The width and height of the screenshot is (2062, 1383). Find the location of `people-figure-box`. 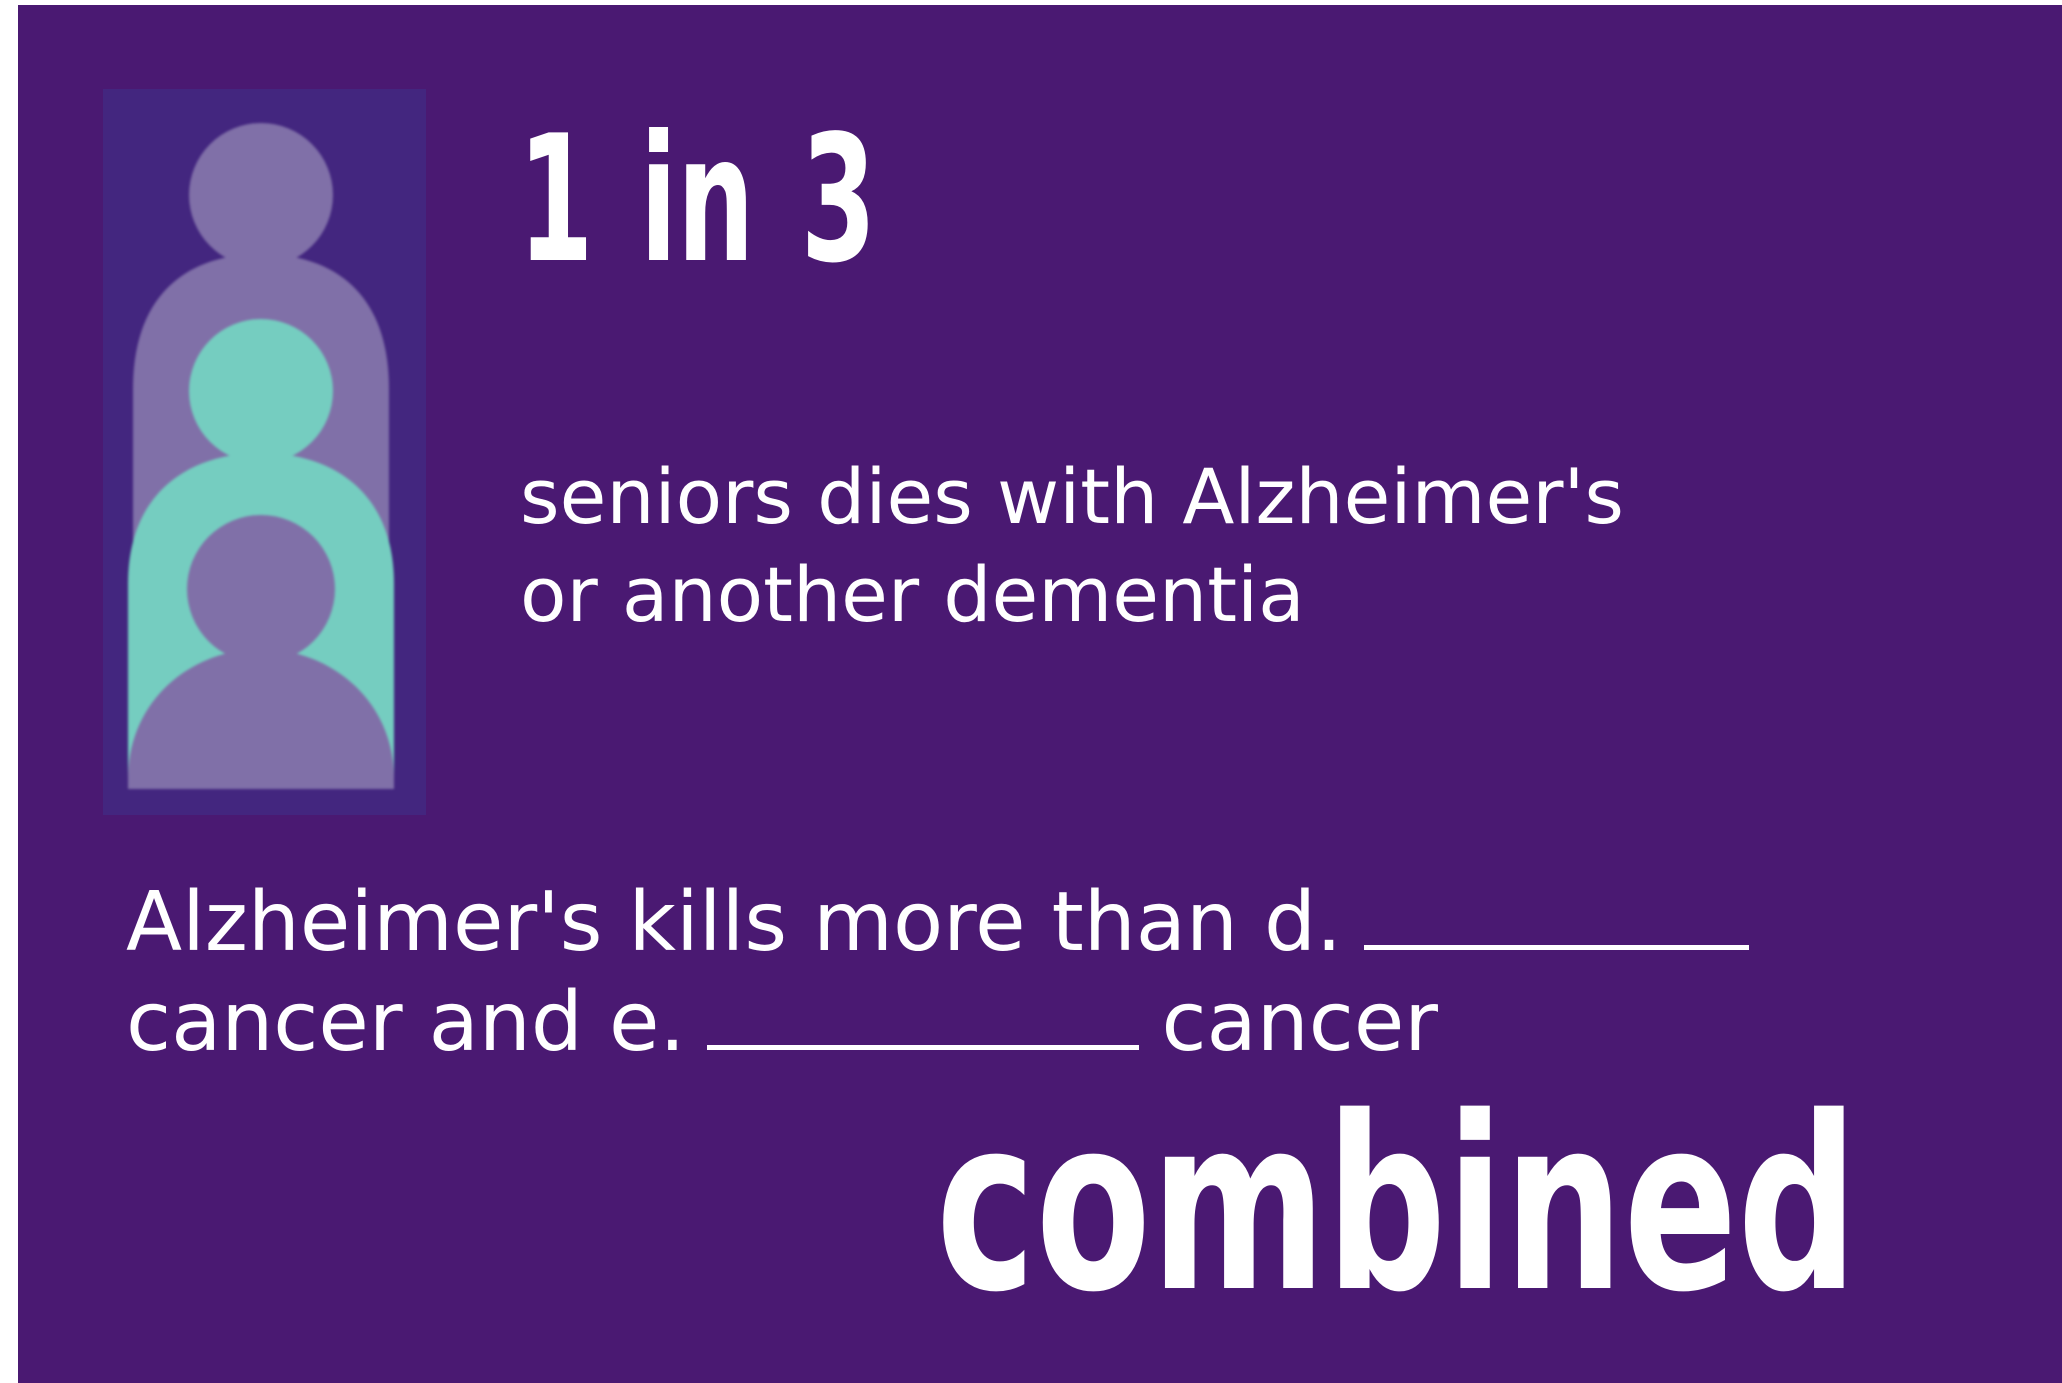

people-figure-box is located at coordinates (264, 452).